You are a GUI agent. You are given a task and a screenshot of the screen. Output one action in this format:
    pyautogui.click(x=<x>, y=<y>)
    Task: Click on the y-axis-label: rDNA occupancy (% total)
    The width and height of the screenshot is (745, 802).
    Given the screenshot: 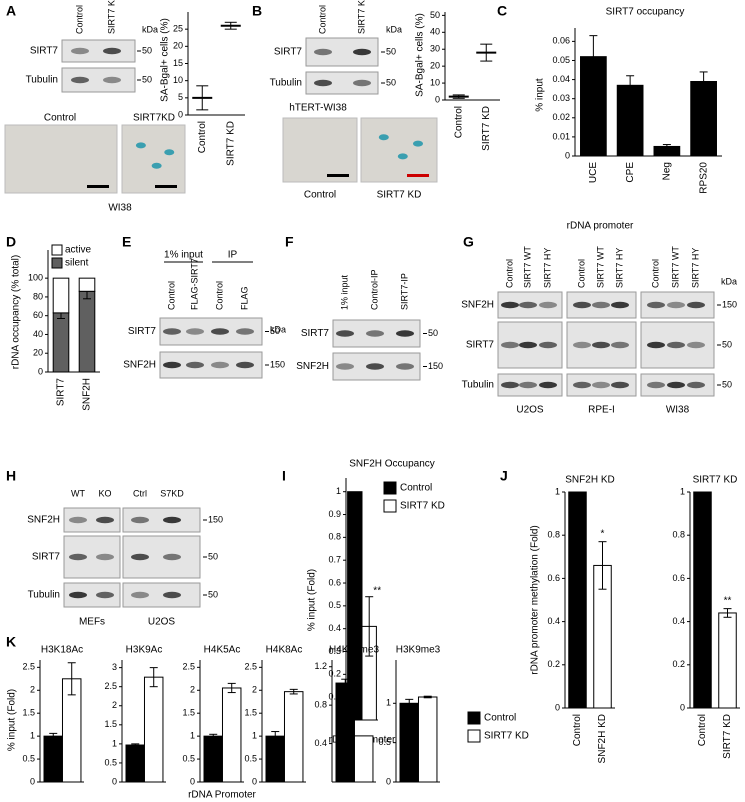 What is the action you would take?
    pyautogui.click(x=16, y=312)
    